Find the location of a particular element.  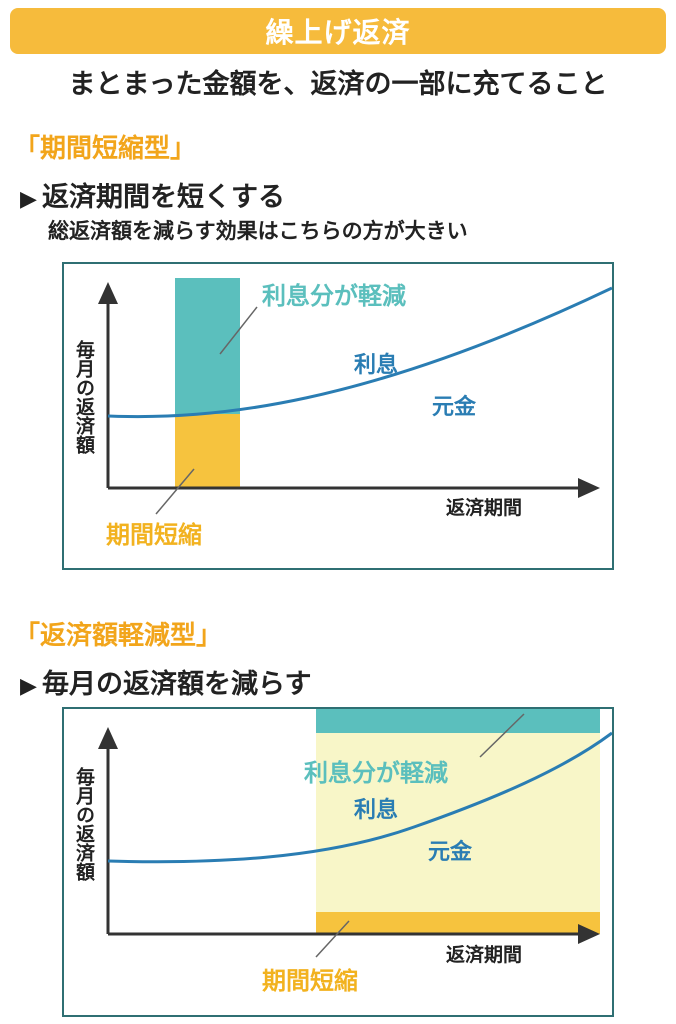

chart2-shortened-label: 期間短縮 is located at coordinates (310, 981).